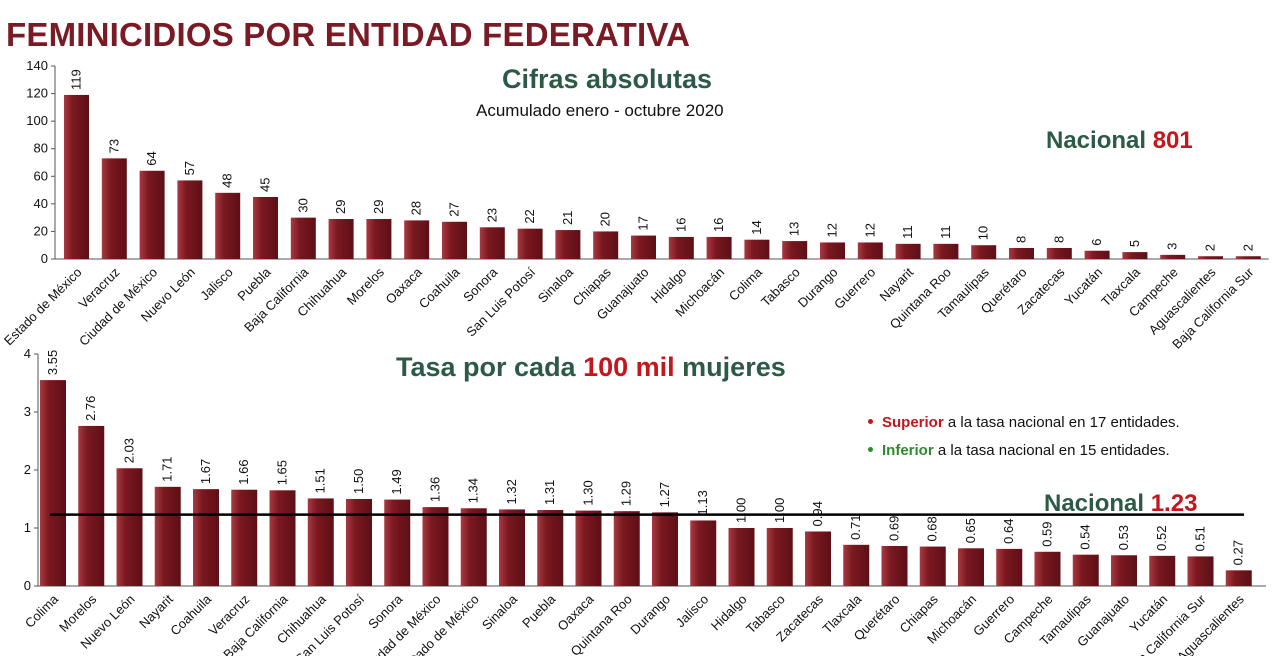  I want to click on absolute-value-label: 21, so click(567, 218).